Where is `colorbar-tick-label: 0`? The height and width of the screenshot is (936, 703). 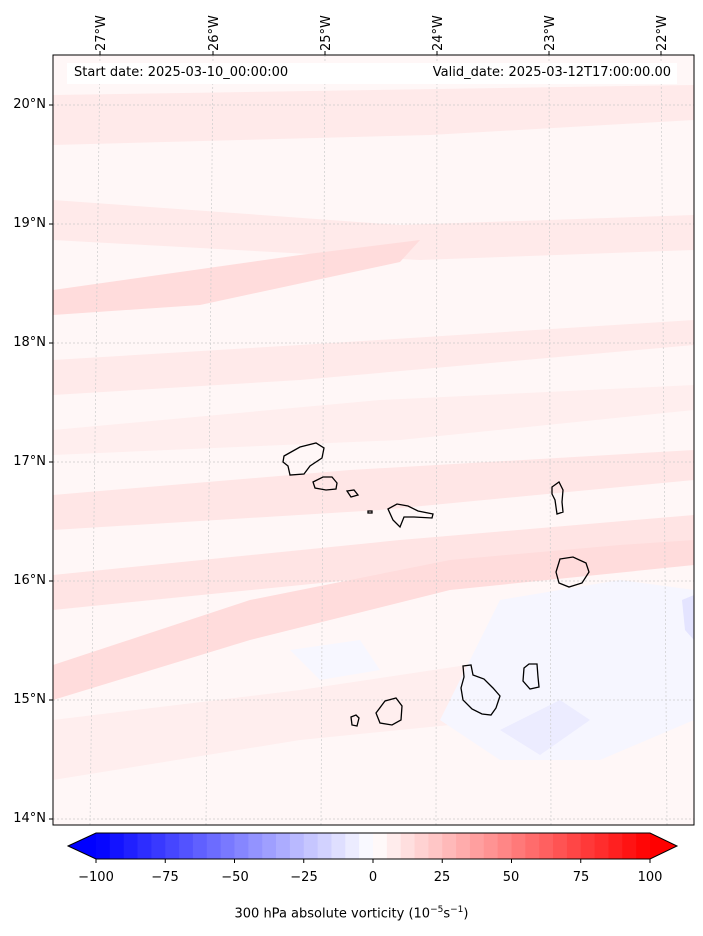
colorbar-tick-label: 0 is located at coordinates (373, 877).